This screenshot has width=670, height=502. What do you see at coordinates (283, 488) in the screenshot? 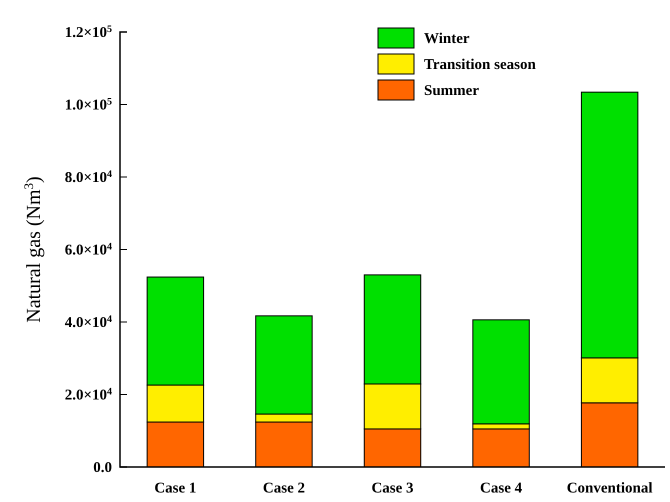
I see `x-tick-label: Case 2` at bounding box center [283, 488].